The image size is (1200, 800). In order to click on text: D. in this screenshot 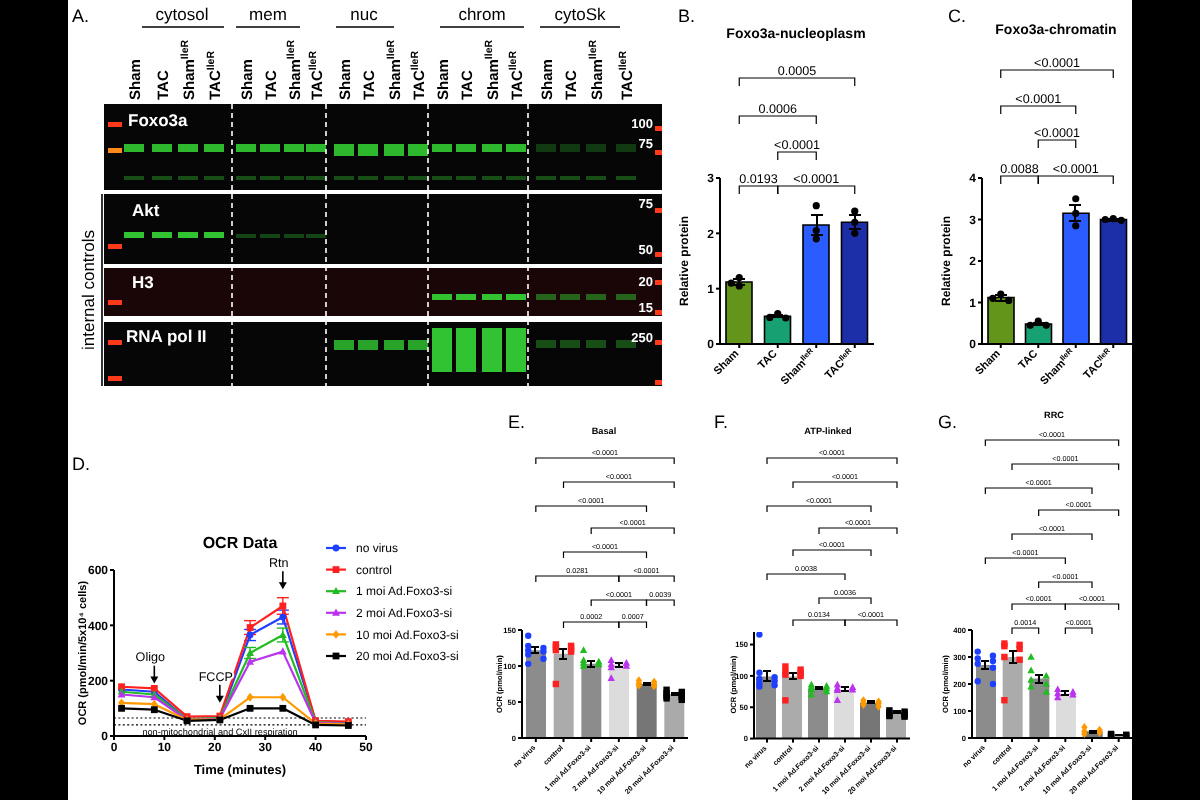, I will do `click(81, 464)`.